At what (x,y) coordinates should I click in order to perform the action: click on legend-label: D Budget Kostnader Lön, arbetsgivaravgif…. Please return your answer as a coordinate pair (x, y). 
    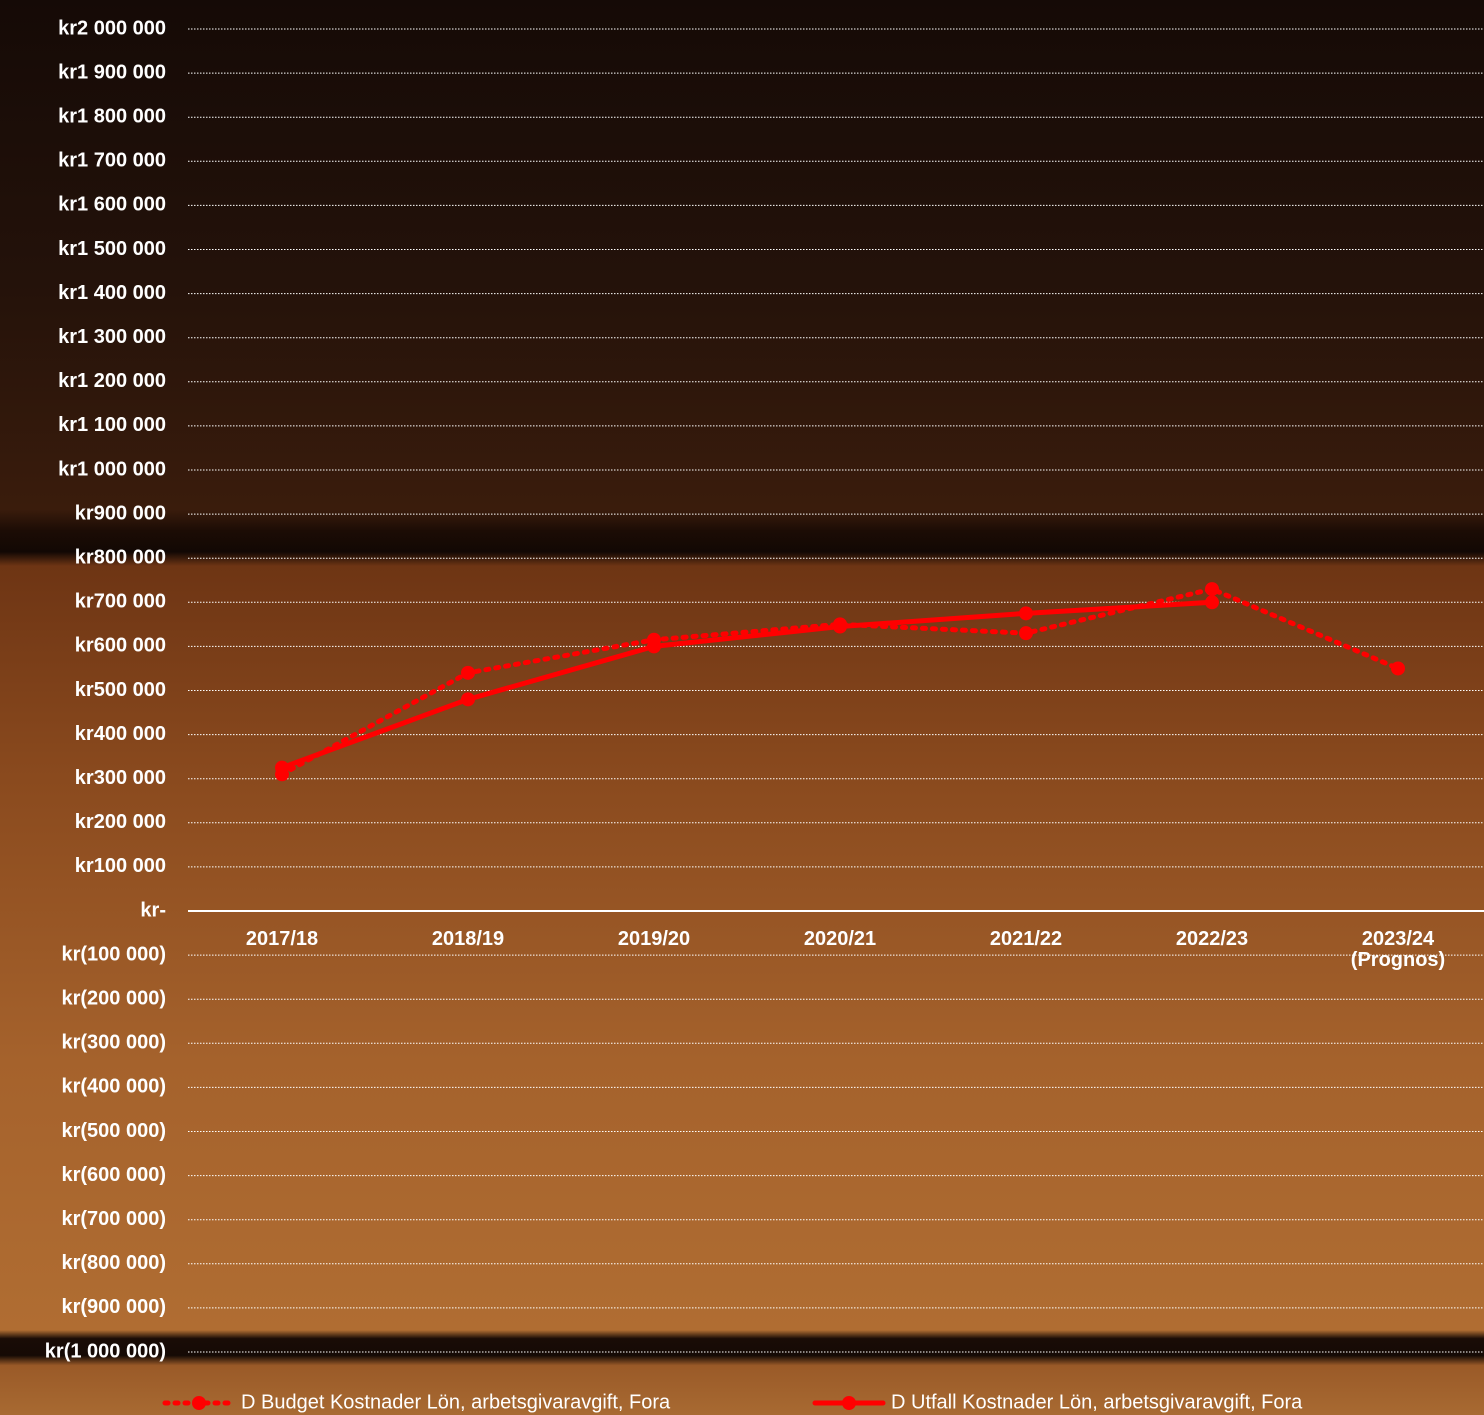
    Looking at the image, I should click on (456, 1402).